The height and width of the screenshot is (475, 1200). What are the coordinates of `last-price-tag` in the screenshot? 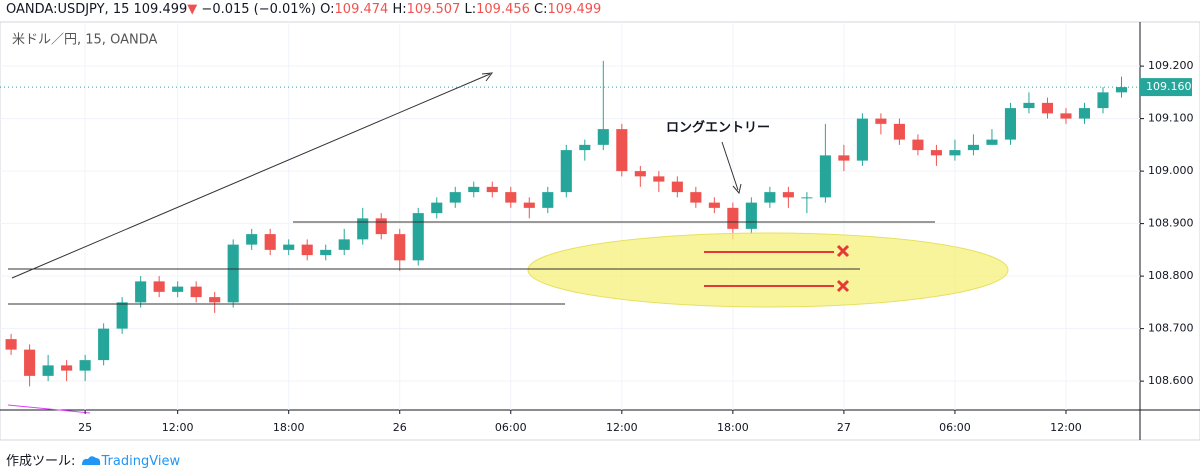 It's located at (1166, 87).